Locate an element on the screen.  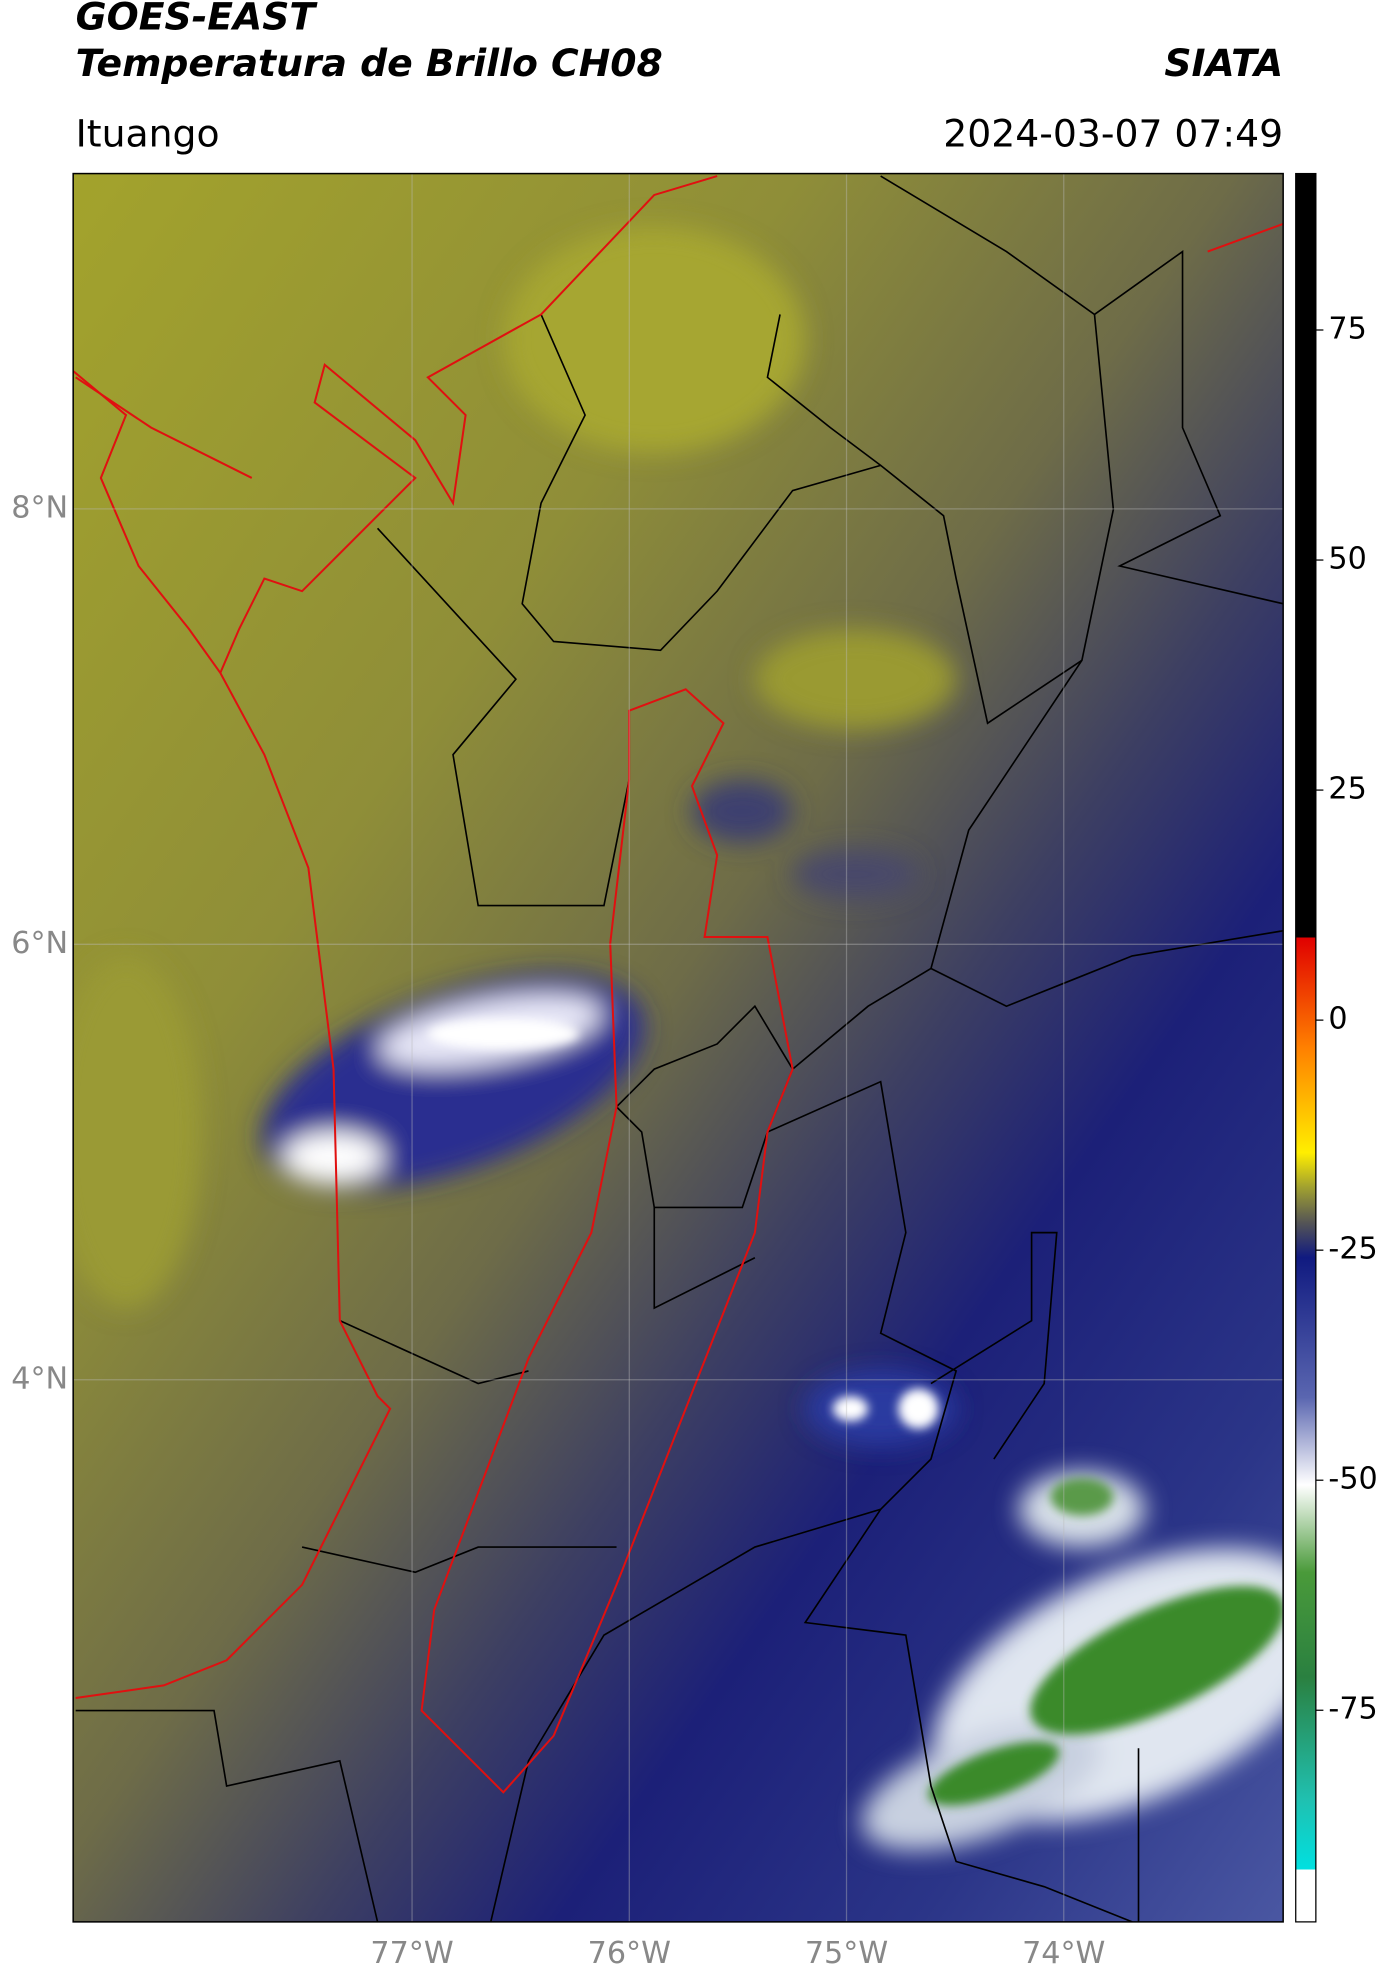
colorbar-tick-label: 75 is located at coordinates (1347, 329).